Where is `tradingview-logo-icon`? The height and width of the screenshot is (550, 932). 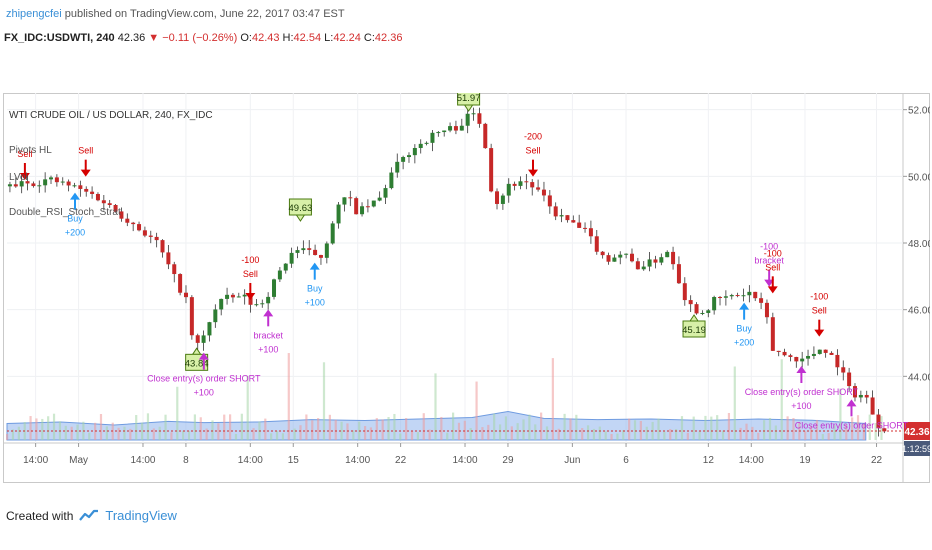
tradingview-logo-icon is located at coordinates (89, 516).